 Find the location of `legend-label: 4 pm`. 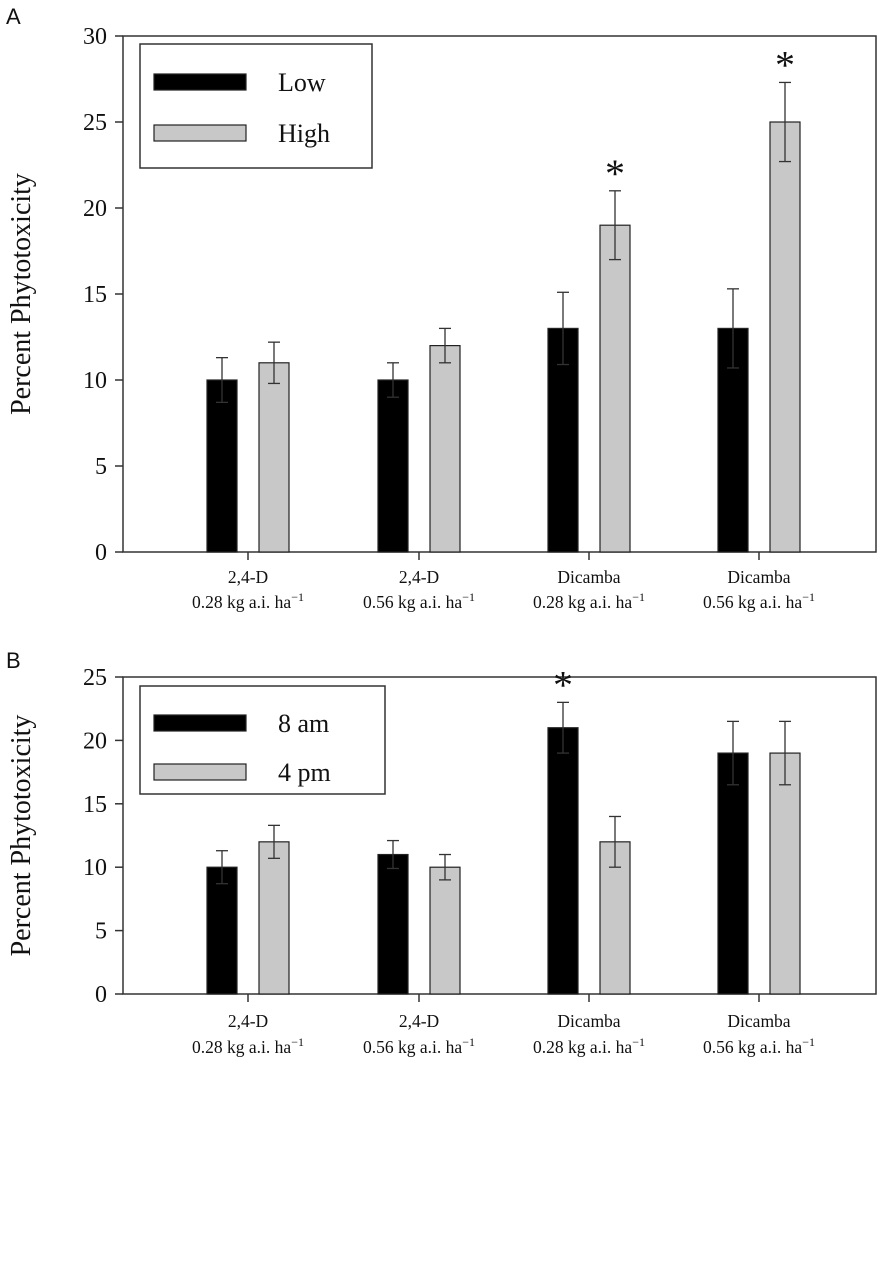

legend-label: 4 pm is located at coordinates (304, 772).